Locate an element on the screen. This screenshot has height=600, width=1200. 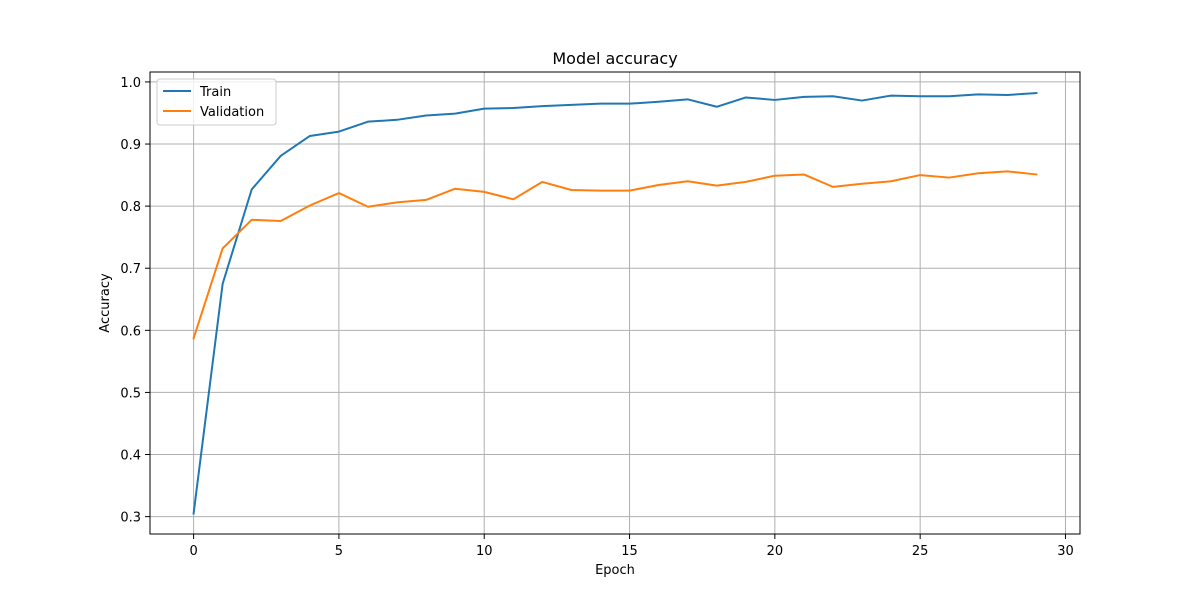
y-tick-label: 0.5 is located at coordinates (130, 393).